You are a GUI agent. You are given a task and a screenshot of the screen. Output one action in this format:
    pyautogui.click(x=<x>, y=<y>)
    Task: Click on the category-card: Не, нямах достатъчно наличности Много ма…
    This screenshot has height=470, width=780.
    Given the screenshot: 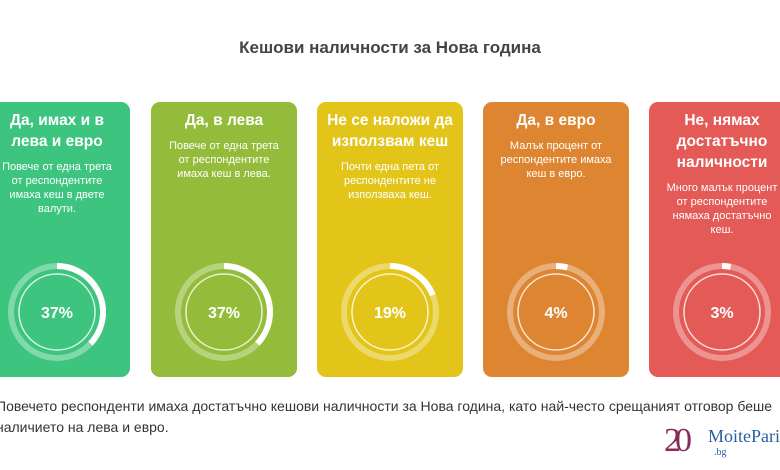 What is the action you would take?
    pyautogui.click(x=714, y=239)
    